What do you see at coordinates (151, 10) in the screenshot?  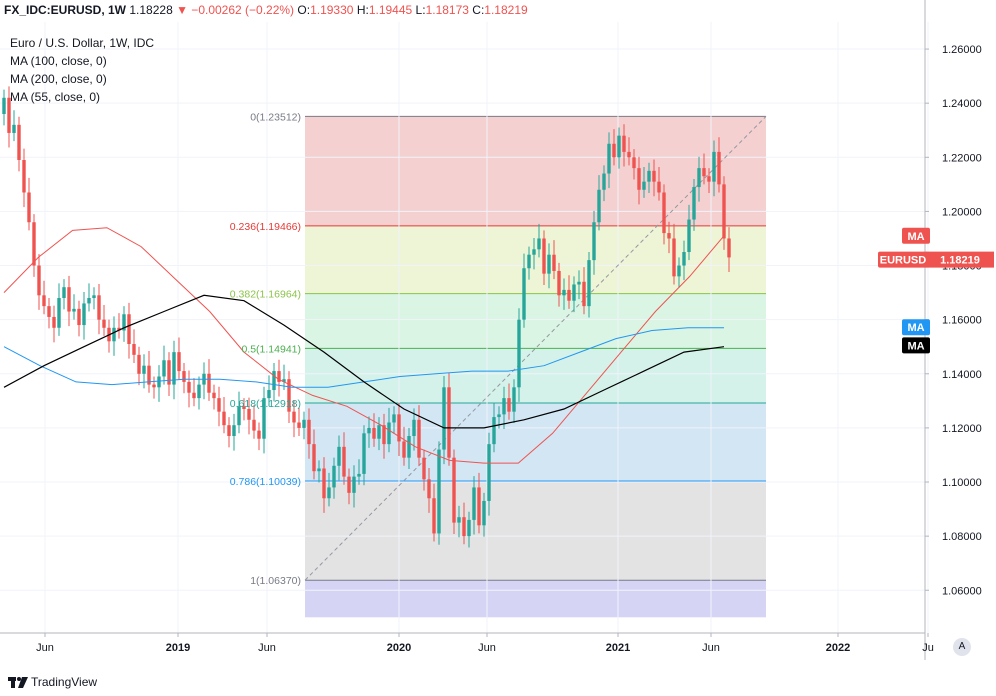 I see `last-price: 1.18228` at bounding box center [151, 10].